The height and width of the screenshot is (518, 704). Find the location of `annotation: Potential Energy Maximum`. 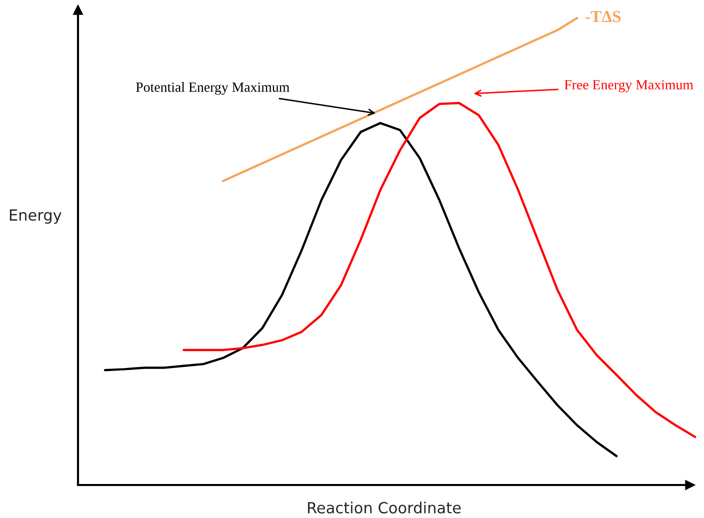

annotation: Potential Energy Maximum is located at coordinates (213, 88).